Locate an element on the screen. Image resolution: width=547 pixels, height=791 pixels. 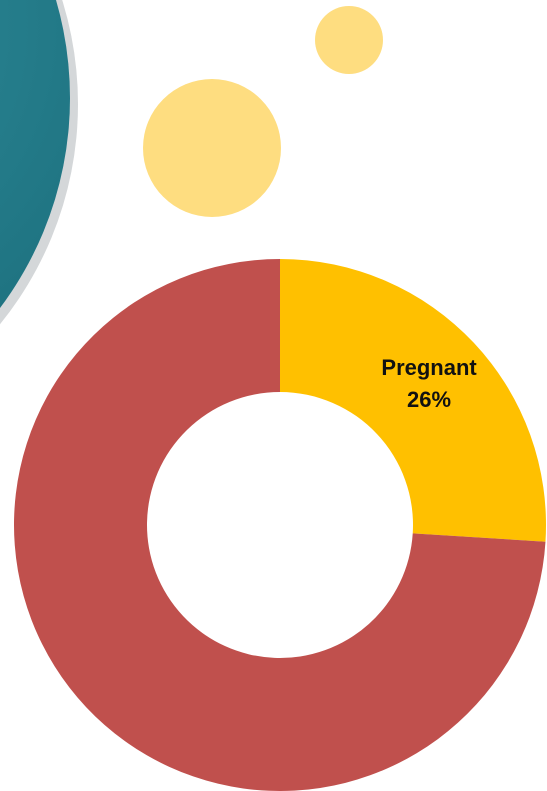
decor-circle is located at coordinates (35, 154).